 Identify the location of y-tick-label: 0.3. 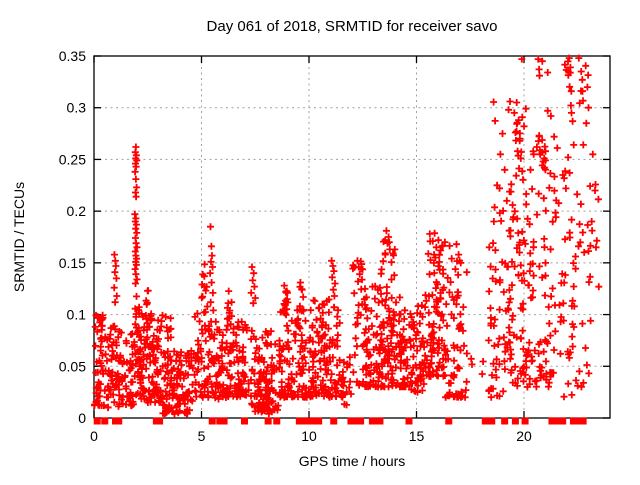
(77, 108).